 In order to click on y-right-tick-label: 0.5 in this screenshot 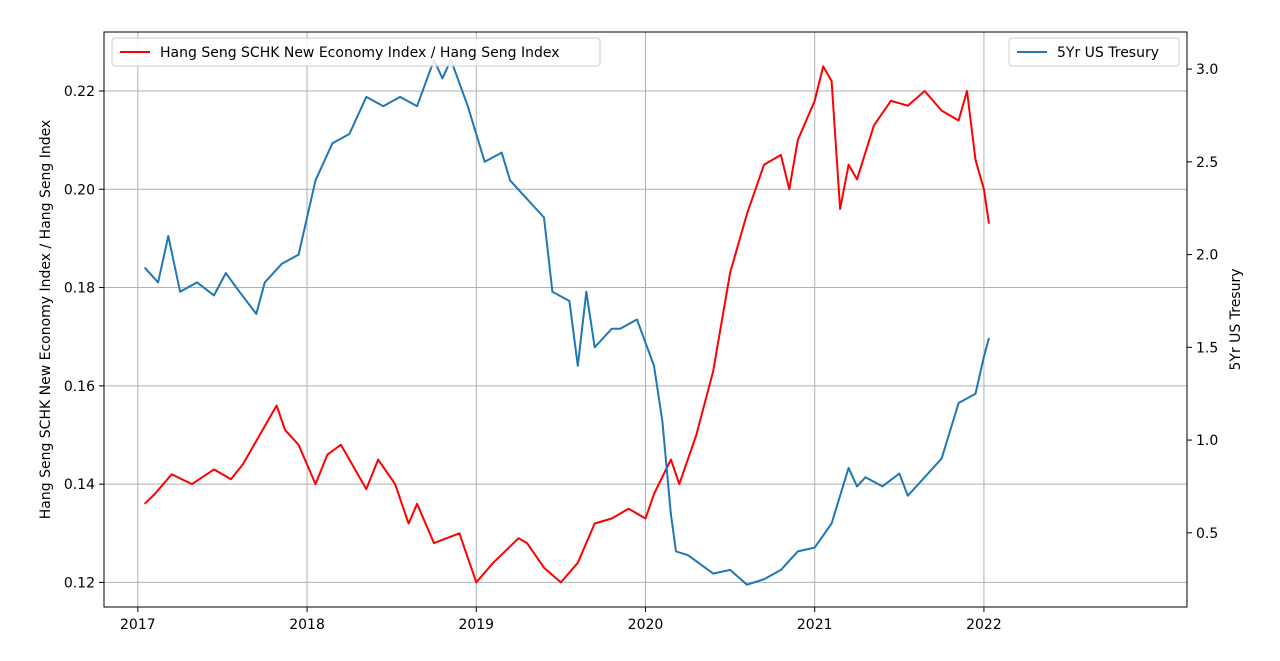, I will do `click(1207, 534)`.